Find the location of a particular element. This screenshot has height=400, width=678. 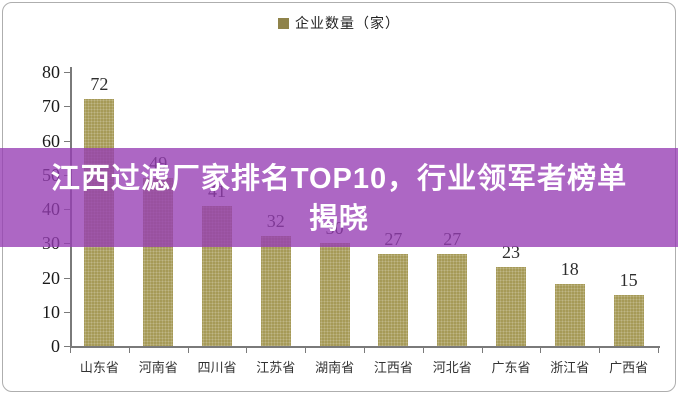

bar-湖南省 is located at coordinates (334, 294).